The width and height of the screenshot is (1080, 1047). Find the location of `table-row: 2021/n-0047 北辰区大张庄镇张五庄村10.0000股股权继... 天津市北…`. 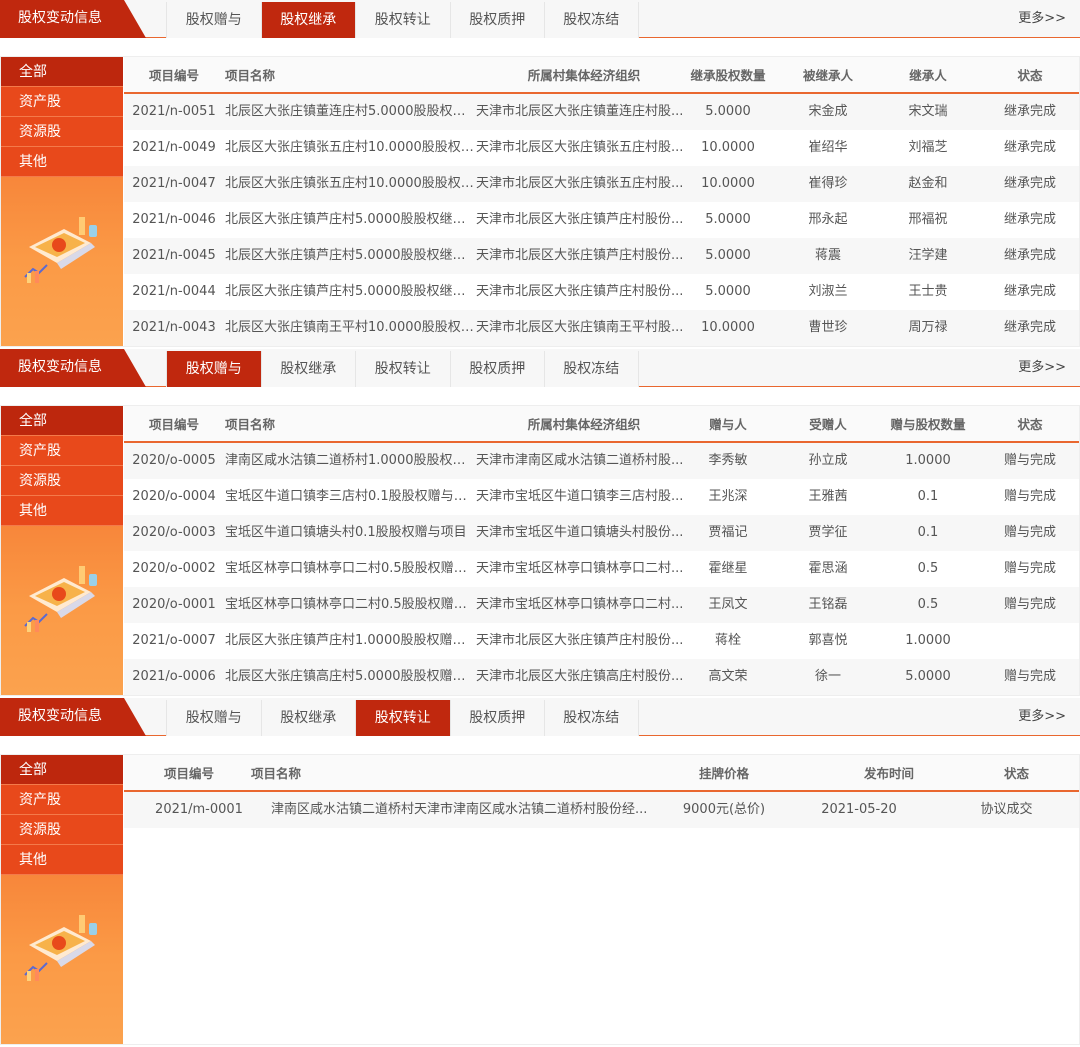

table-row: 2021/n-0047 北辰区大张庄镇张五庄村10.0000股股权继... 天津市北… is located at coordinates (601, 184).